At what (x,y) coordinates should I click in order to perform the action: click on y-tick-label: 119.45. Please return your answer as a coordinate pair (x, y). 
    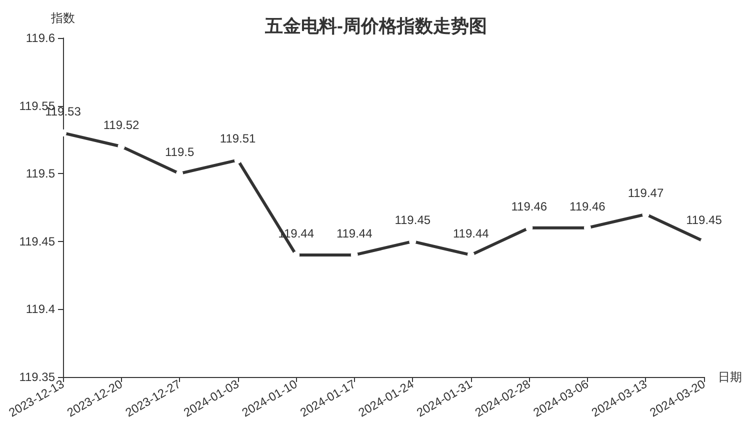
    Looking at the image, I should click on (37, 241).